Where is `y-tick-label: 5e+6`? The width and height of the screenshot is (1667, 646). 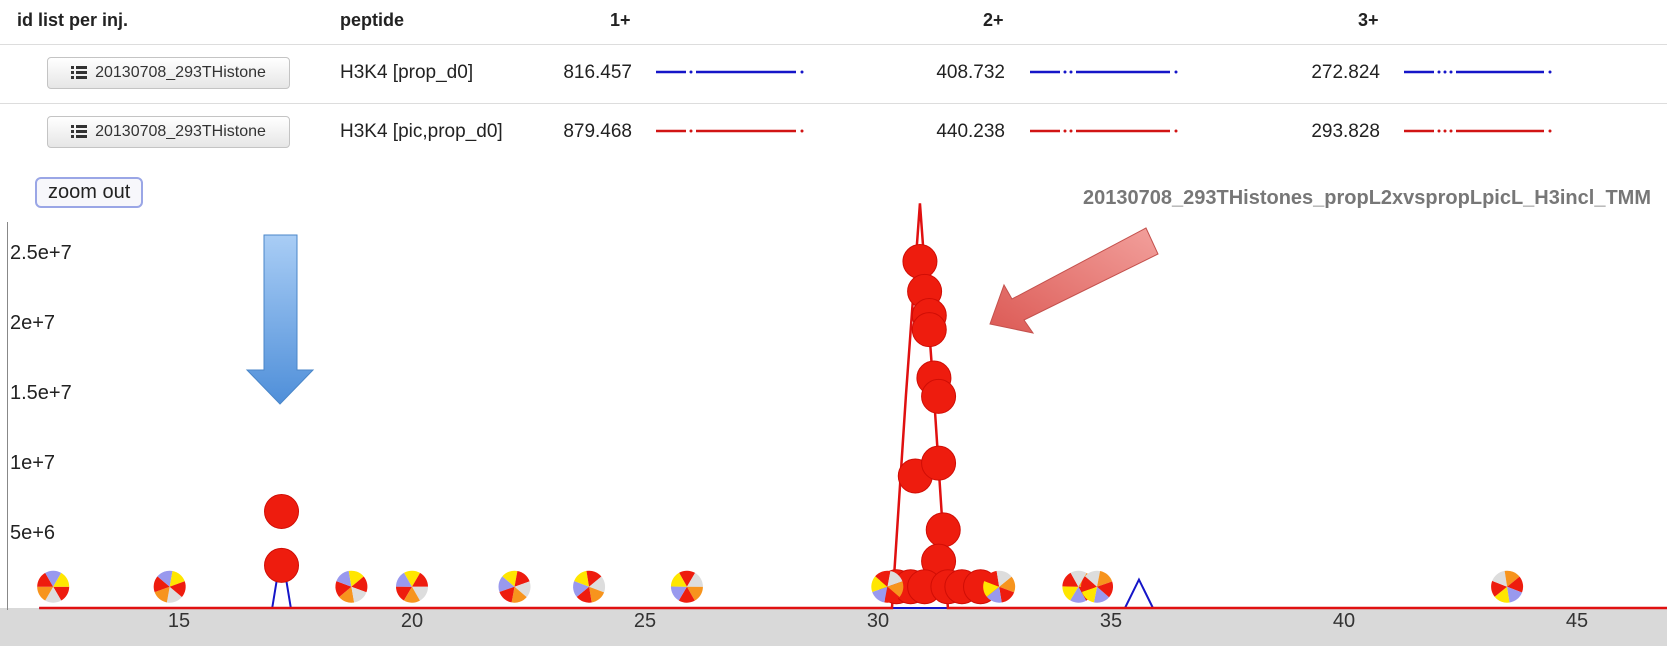
y-tick-label: 5e+6 is located at coordinates (33, 533).